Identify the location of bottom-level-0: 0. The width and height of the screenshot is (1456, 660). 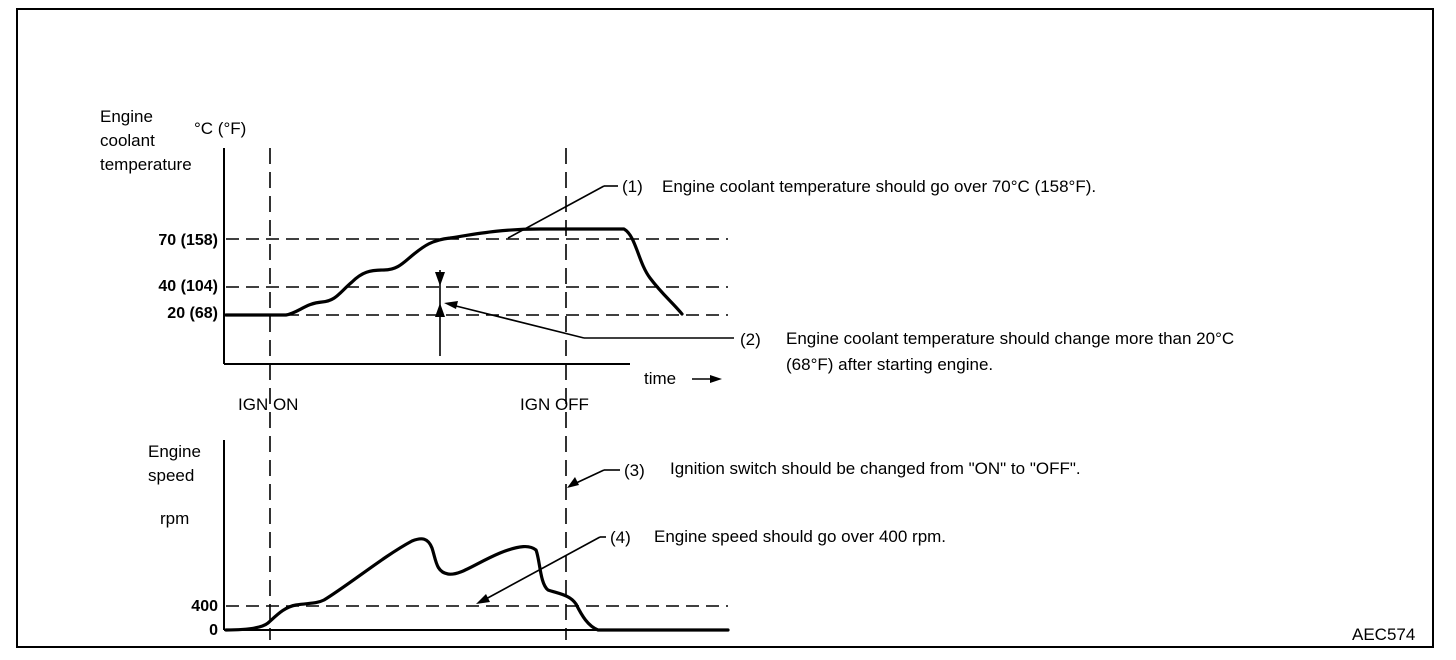
(213, 630).